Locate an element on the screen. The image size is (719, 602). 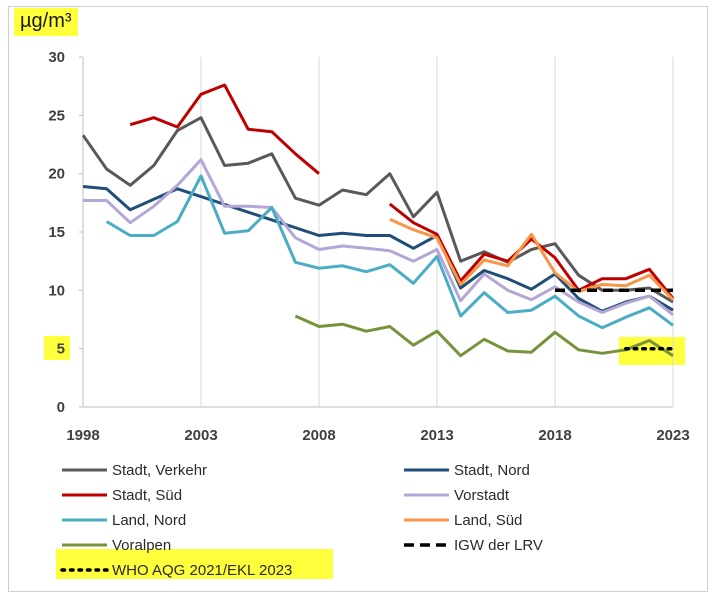
x-tick-label: 2008 is located at coordinates (318, 435).